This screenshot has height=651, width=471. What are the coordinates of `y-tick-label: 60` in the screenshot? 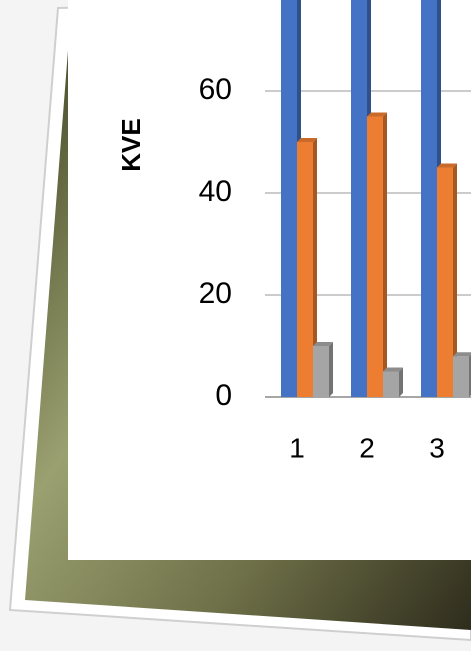 It's located at (215, 89).